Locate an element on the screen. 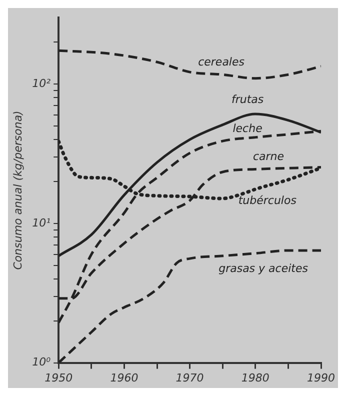 The width and height of the screenshot is (346, 396). x-tick-label: 1980 is located at coordinates (255, 377).